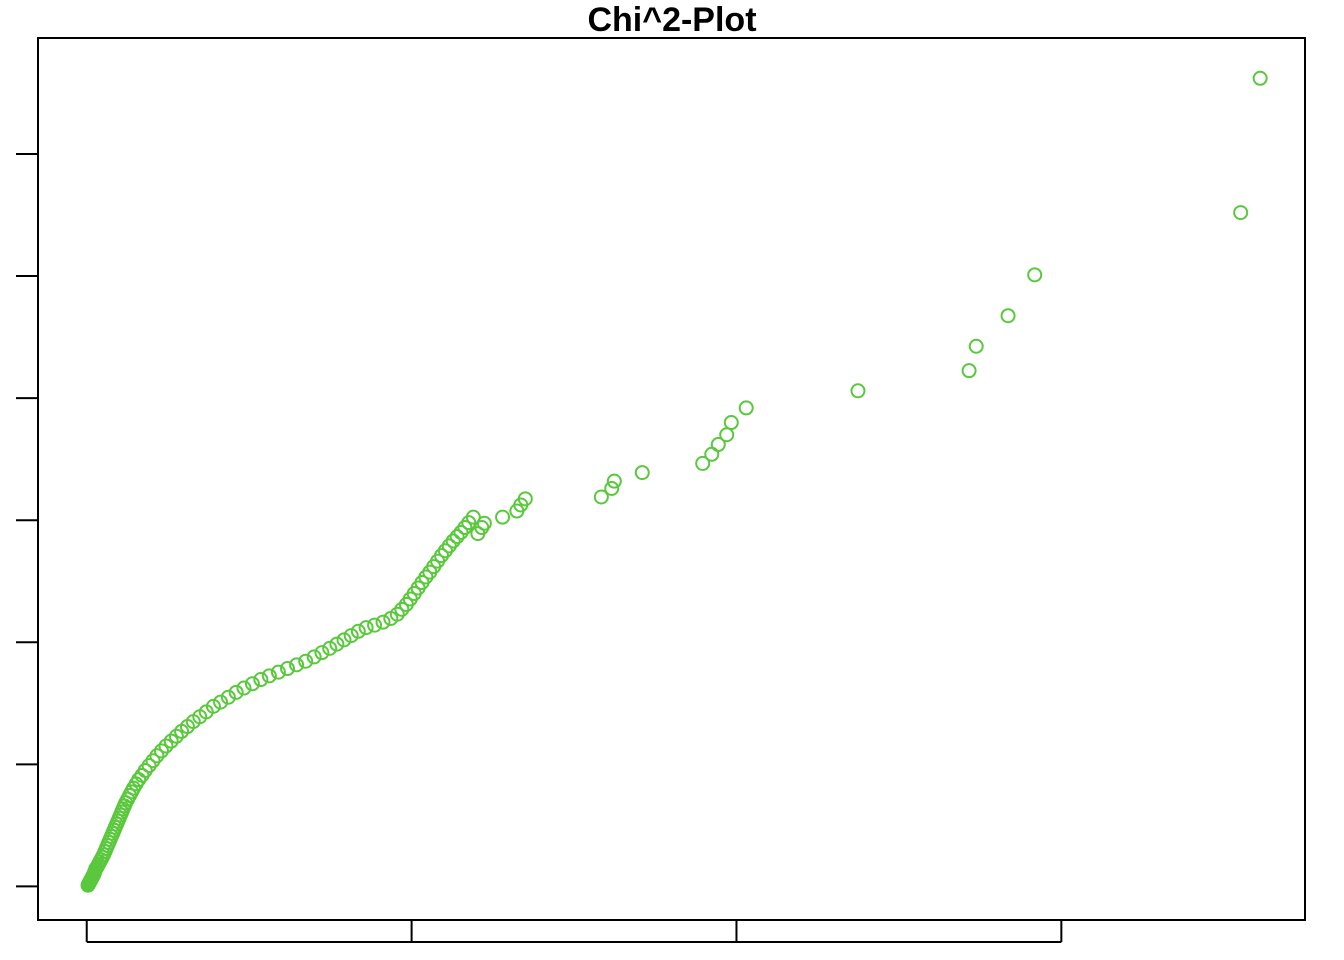 The width and height of the screenshot is (1344, 960). Describe the element at coordinates (574, 931) in the screenshot. I see `x-axis` at that location.